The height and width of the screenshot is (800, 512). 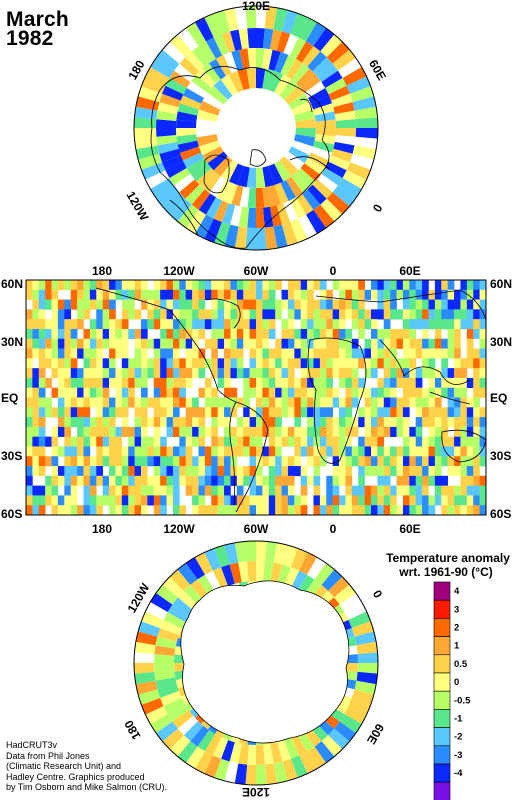 What do you see at coordinates (64, 766) in the screenshot?
I see `credit-line: (Climatic Research Unit) and` at bounding box center [64, 766].